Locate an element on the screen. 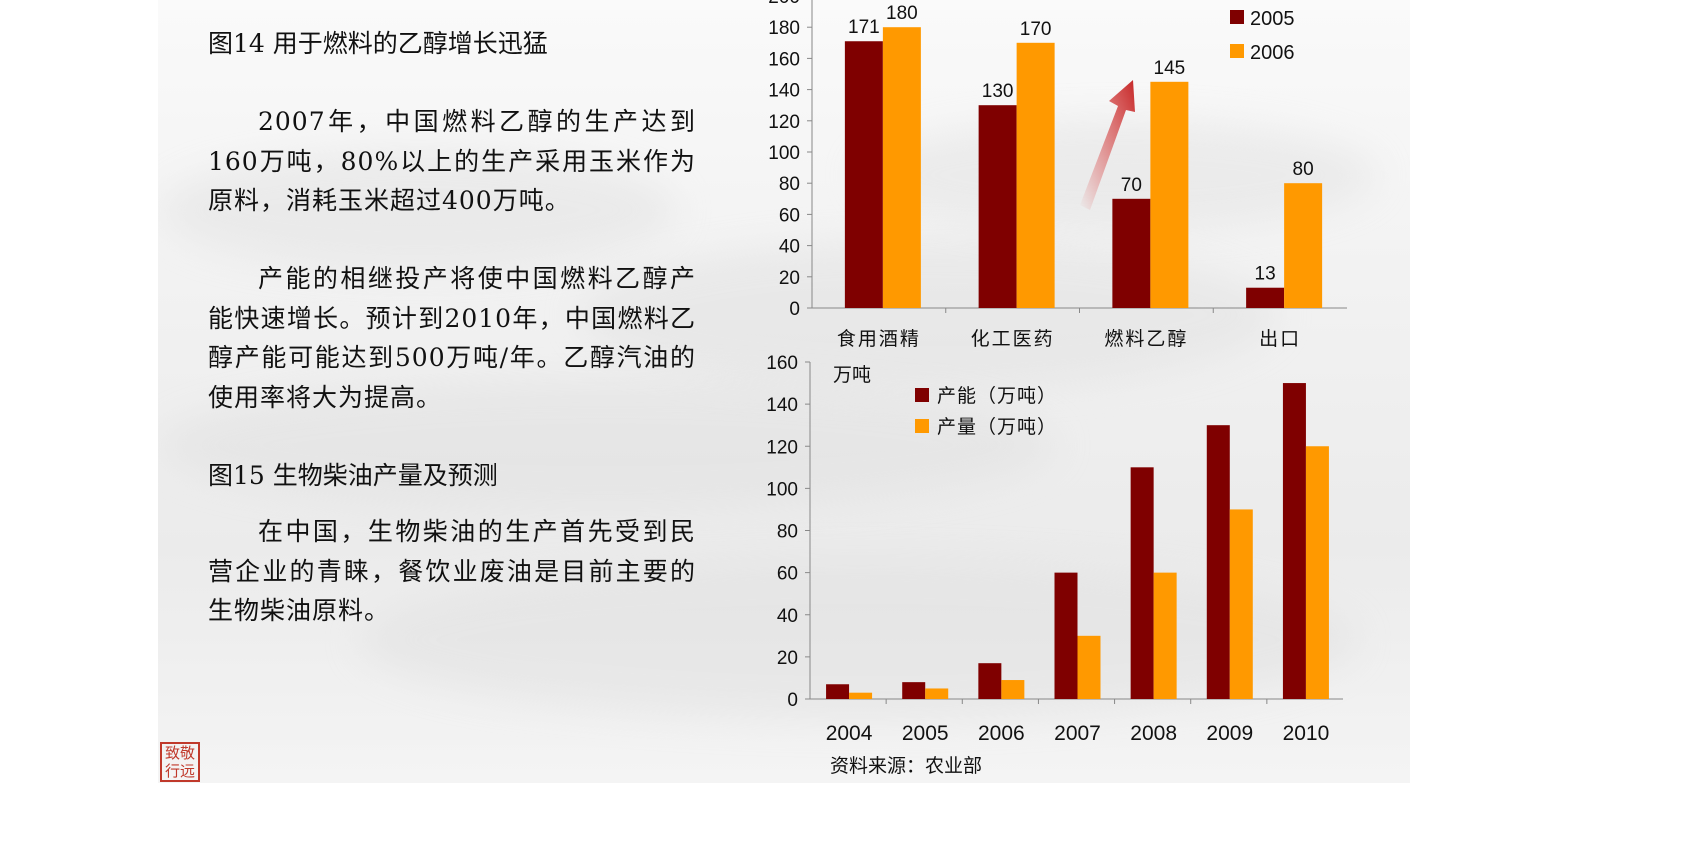  x-tick-label: 化工医药 is located at coordinates (1013, 339).